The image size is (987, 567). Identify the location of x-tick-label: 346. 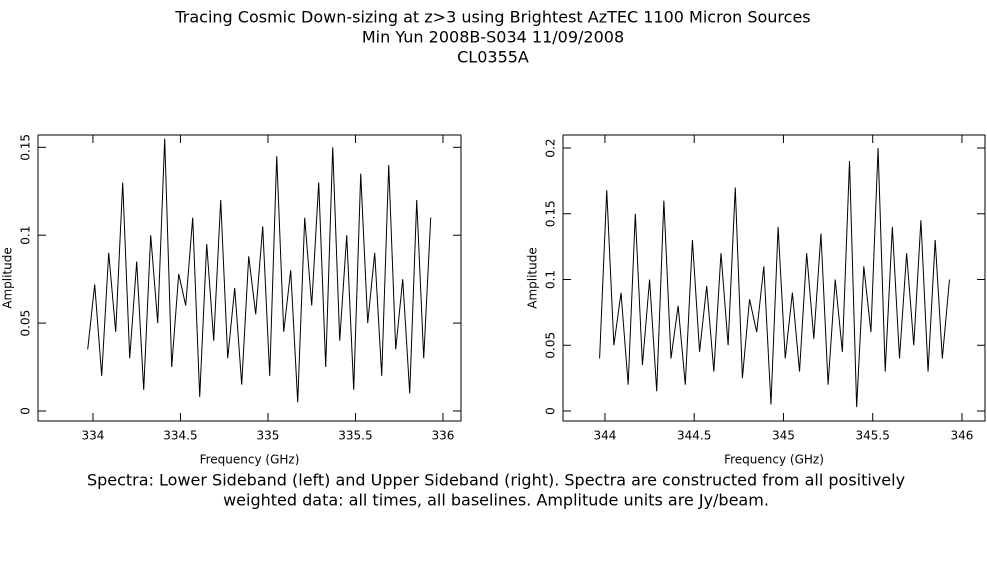
(962, 436).